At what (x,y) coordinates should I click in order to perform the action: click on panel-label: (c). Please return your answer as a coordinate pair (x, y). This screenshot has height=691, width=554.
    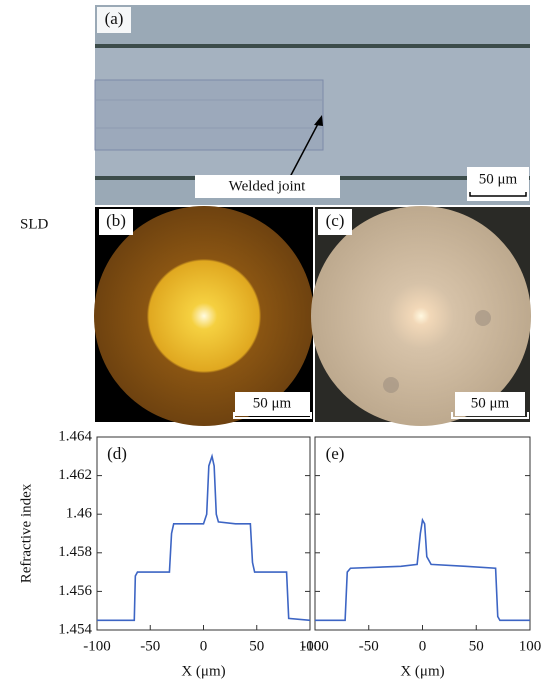
    Looking at the image, I should click on (335, 220).